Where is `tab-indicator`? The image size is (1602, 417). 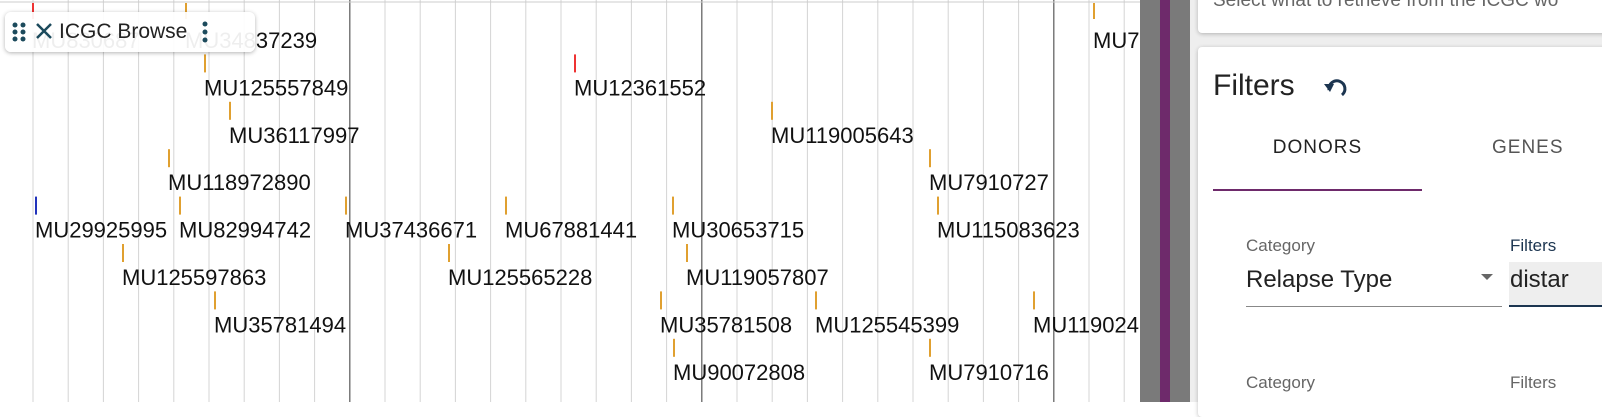
tab-indicator is located at coordinates (1317, 190).